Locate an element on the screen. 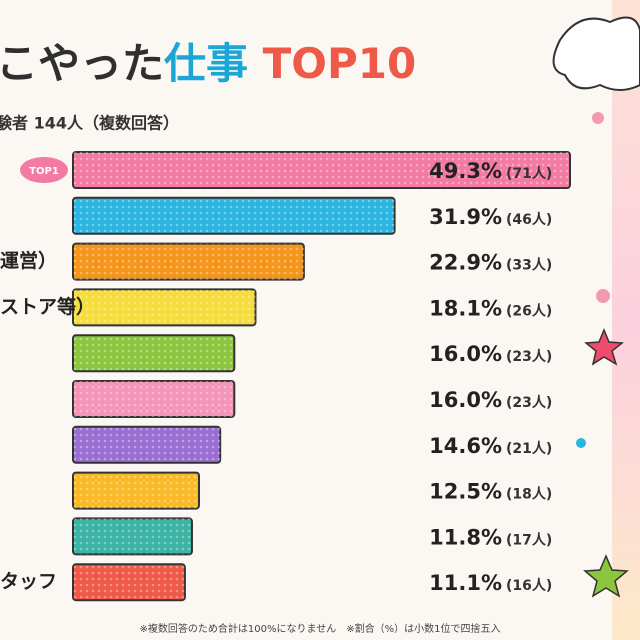 This screenshot has height=640, width=640. count-label: (18人) is located at coordinates (529, 494).